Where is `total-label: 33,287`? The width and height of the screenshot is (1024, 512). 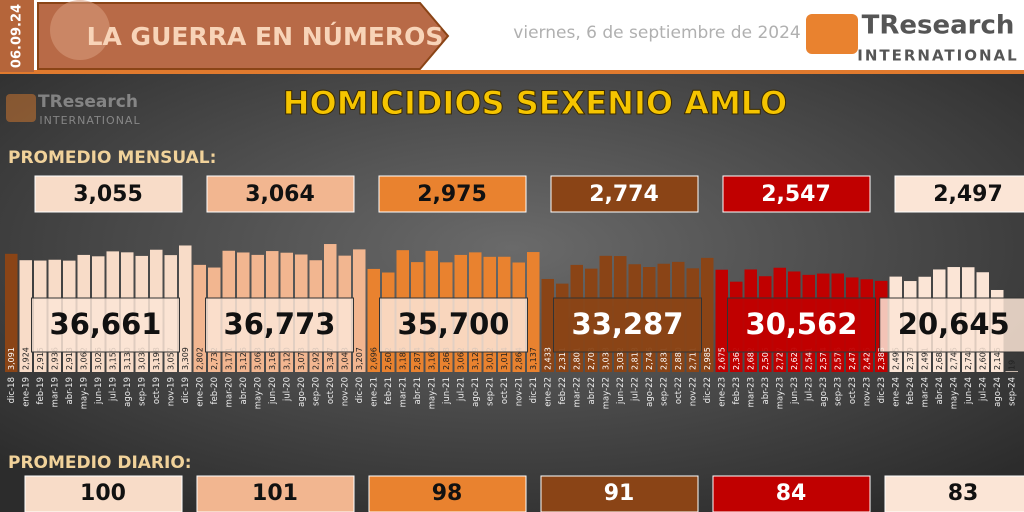
total-label: 33,287 is located at coordinates (628, 324).